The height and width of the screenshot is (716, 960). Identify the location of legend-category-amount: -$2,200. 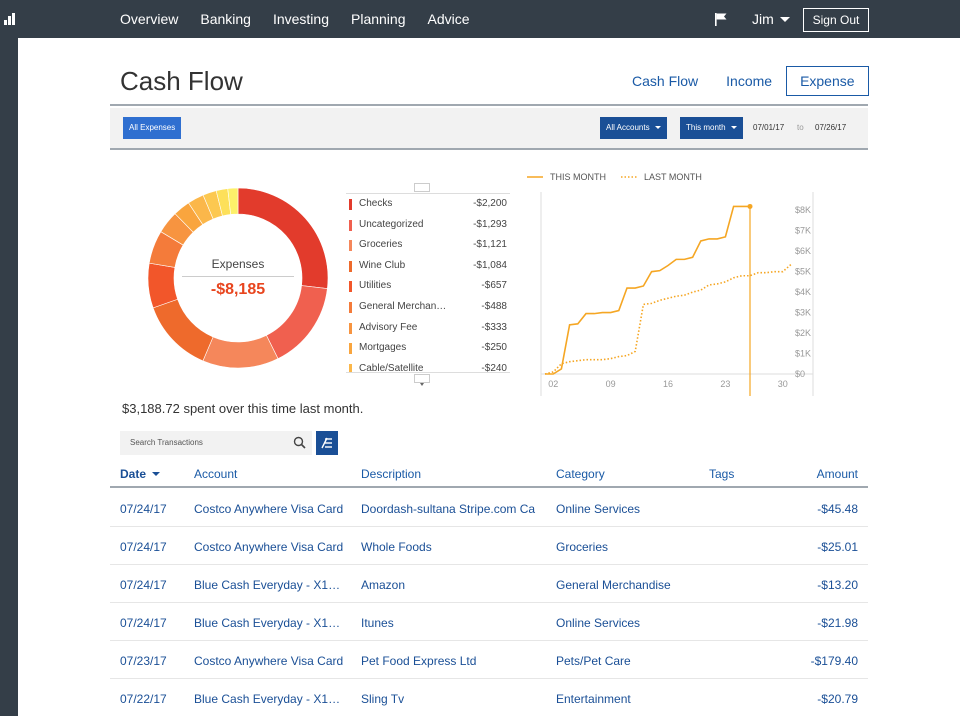
(490, 203).